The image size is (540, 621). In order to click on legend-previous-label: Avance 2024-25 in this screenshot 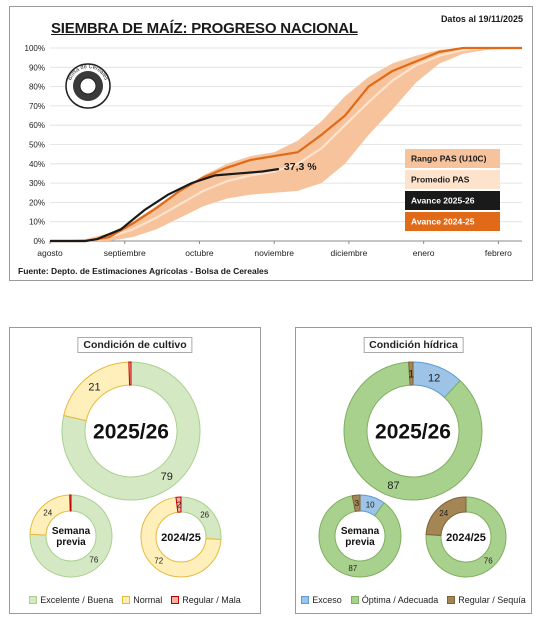, I will do `click(443, 222)`.